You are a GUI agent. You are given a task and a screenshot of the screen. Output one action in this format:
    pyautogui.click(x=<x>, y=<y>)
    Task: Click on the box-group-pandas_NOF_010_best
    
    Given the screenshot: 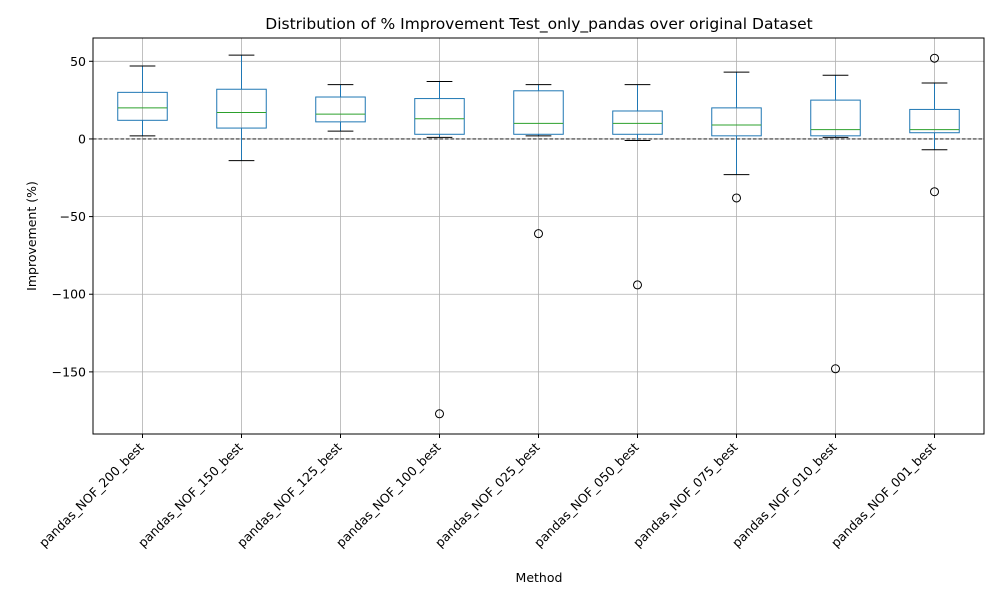 What is the action you would take?
    pyautogui.click(x=835, y=224)
    